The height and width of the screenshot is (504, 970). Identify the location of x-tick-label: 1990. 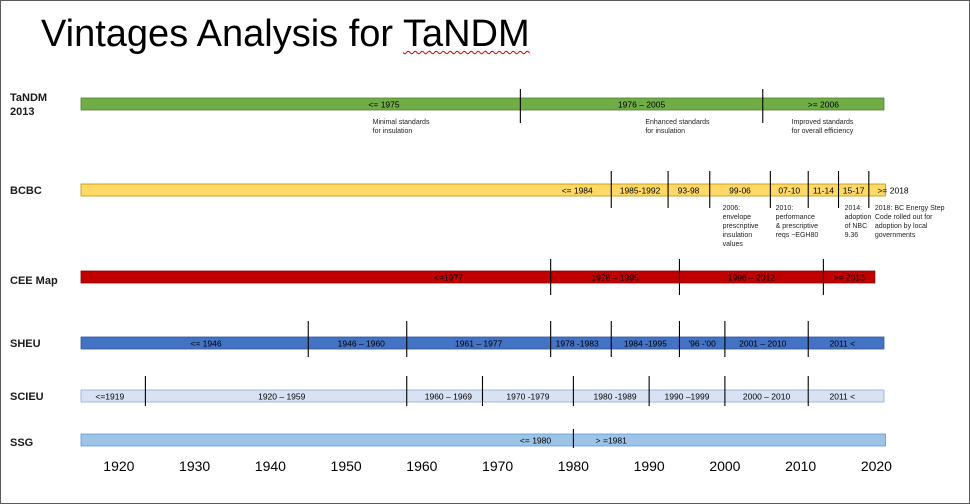
(649, 466).